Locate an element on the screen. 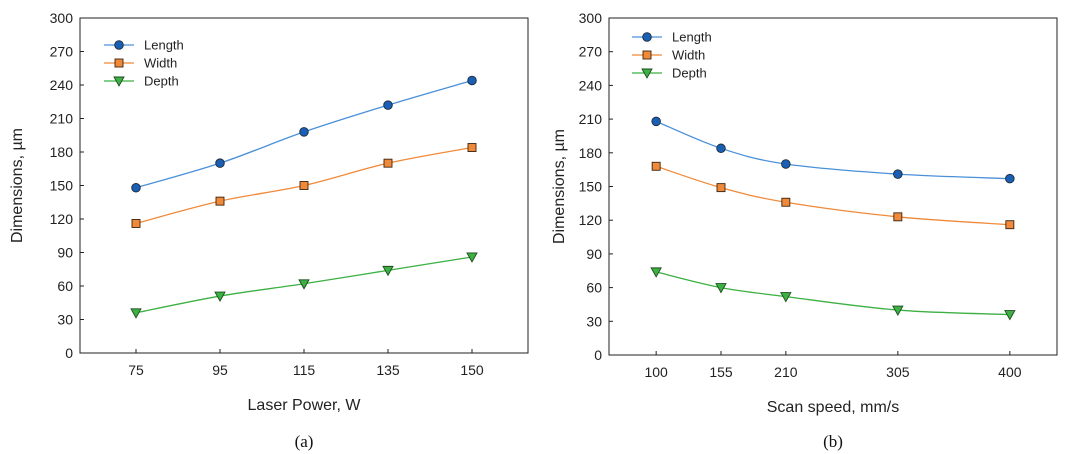  x-tick-label: 305 is located at coordinates (898, 372).